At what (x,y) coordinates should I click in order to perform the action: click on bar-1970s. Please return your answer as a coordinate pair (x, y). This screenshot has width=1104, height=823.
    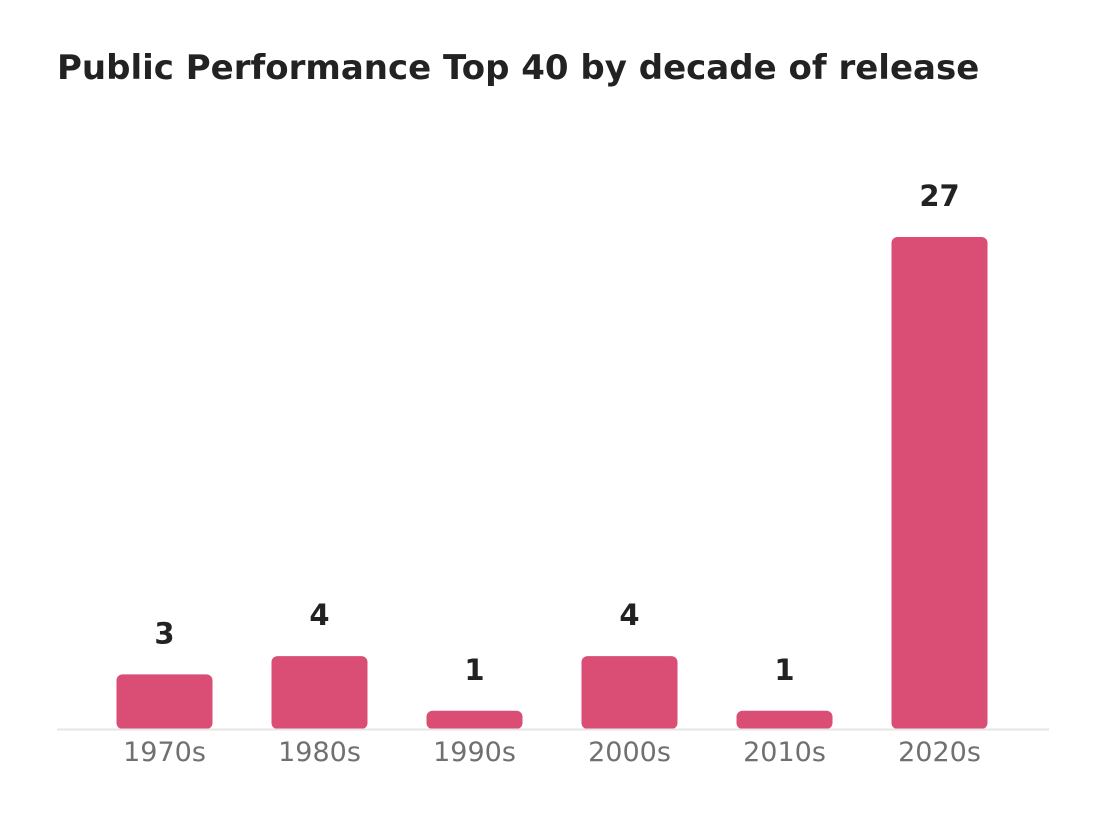
    Looking at the image, I should click on (164, 701).